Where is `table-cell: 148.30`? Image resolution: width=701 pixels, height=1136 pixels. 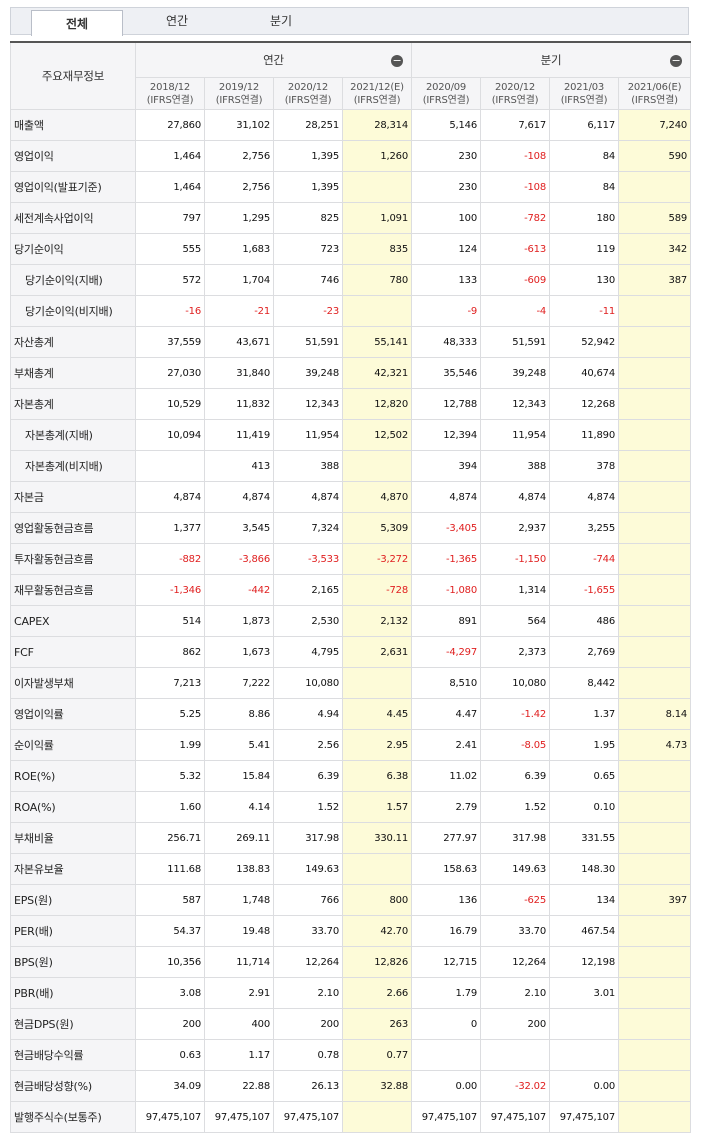
table-cell: 148.30 is located at coordinates (584, 869).